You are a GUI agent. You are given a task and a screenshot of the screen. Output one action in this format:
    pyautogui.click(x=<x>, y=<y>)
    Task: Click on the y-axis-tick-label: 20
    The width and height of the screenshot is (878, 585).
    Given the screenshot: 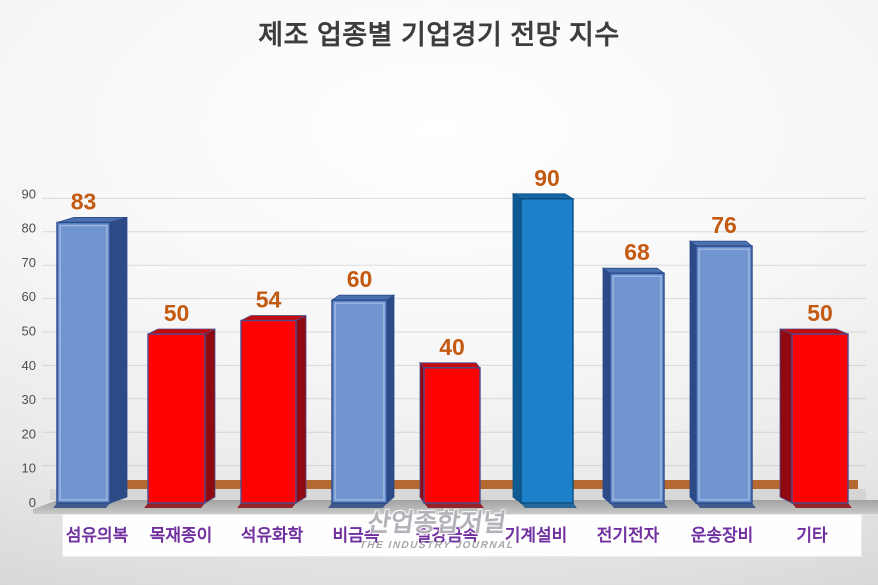 What is the action you would take?
    pyautogui.click(x=29, y=433)
    